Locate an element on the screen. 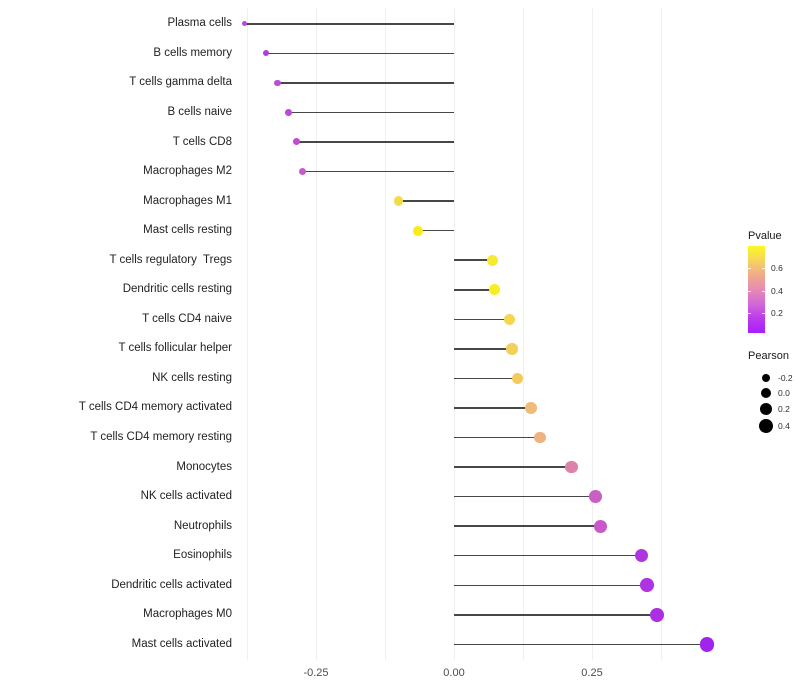 This screenshot has height=700, width=800. category-label: Mast cells activated is located at coordinates (181, 643).